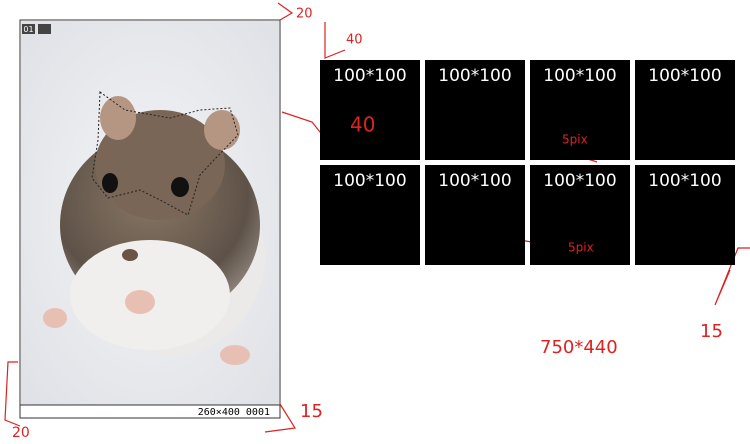  Describe the element at coordinates (234, 412) in the screenshot. I see `caption: 260×400 0001` at that location.